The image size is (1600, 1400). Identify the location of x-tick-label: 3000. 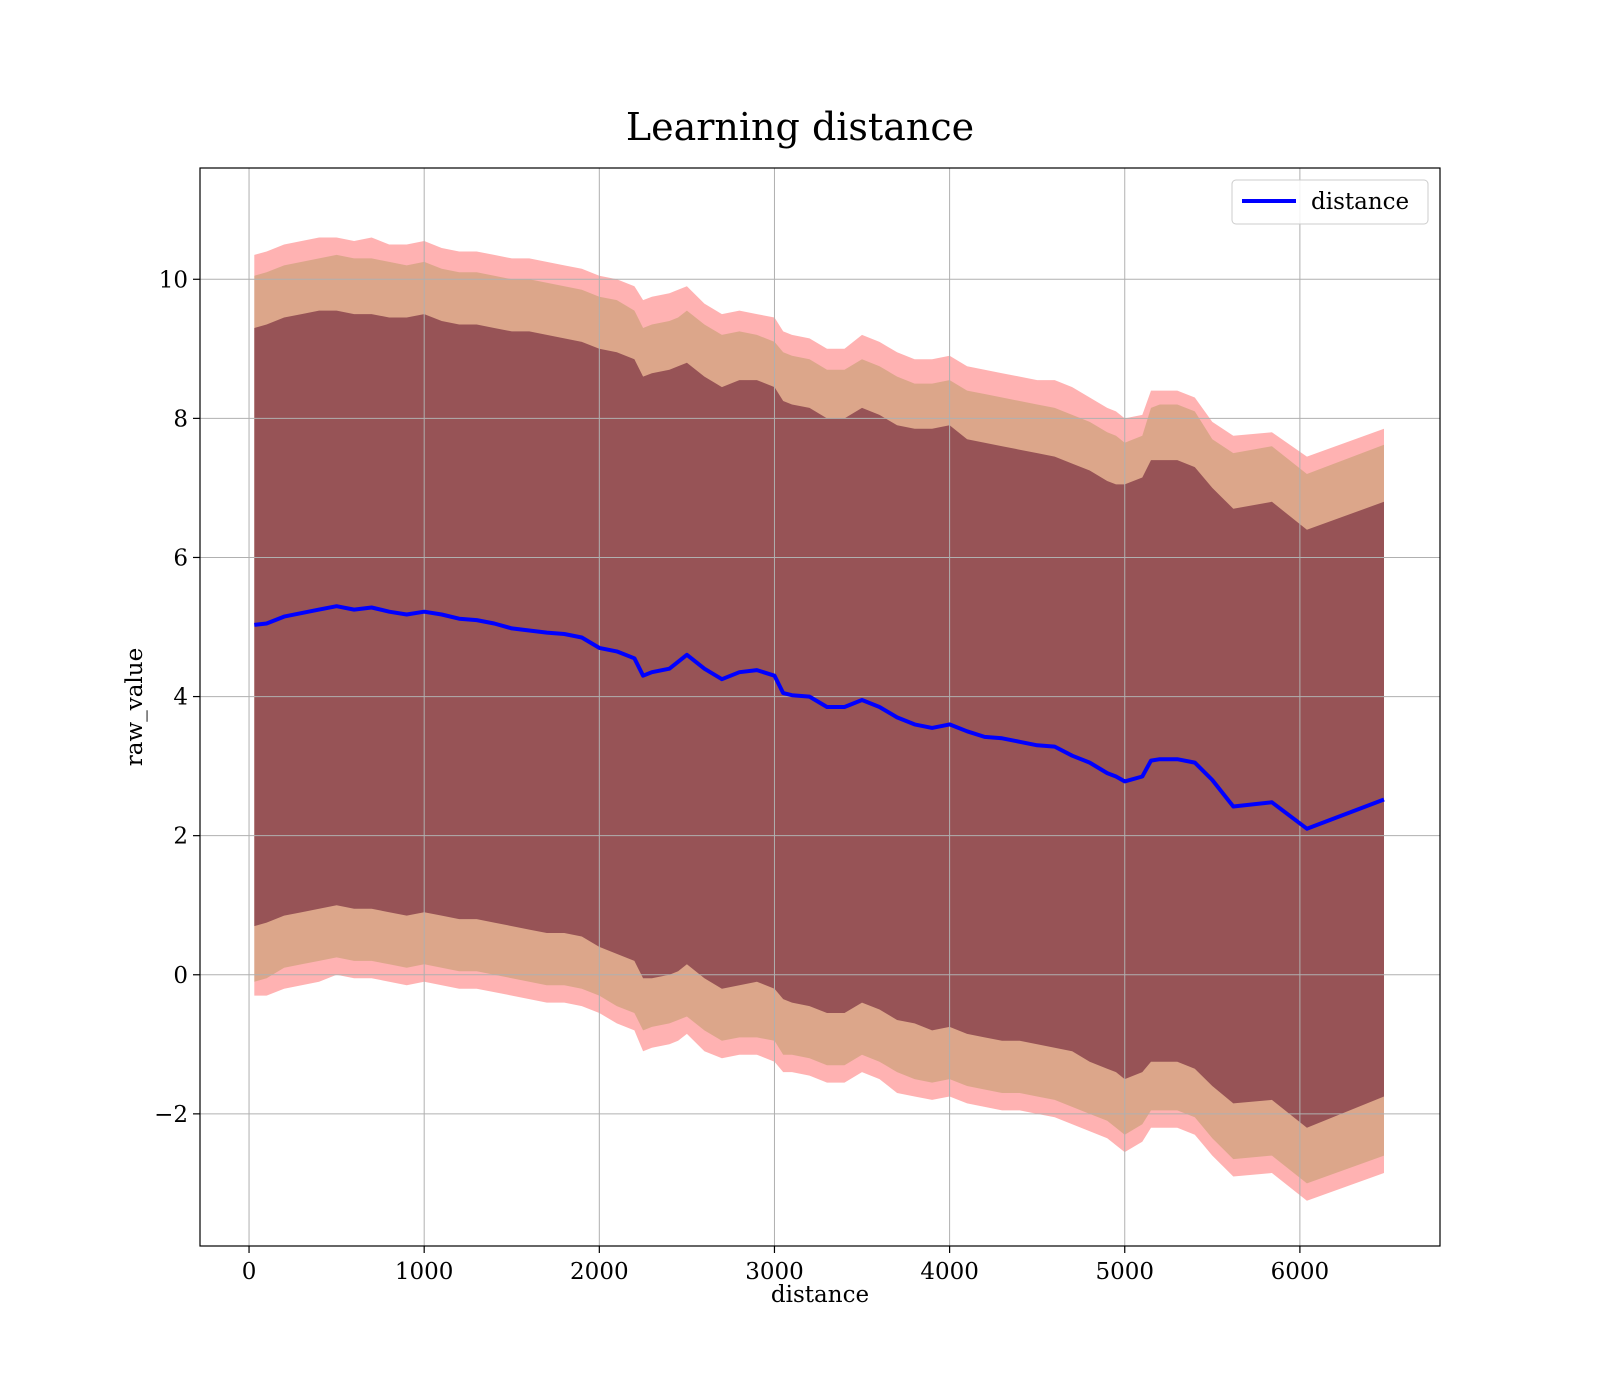
(774, 1272).